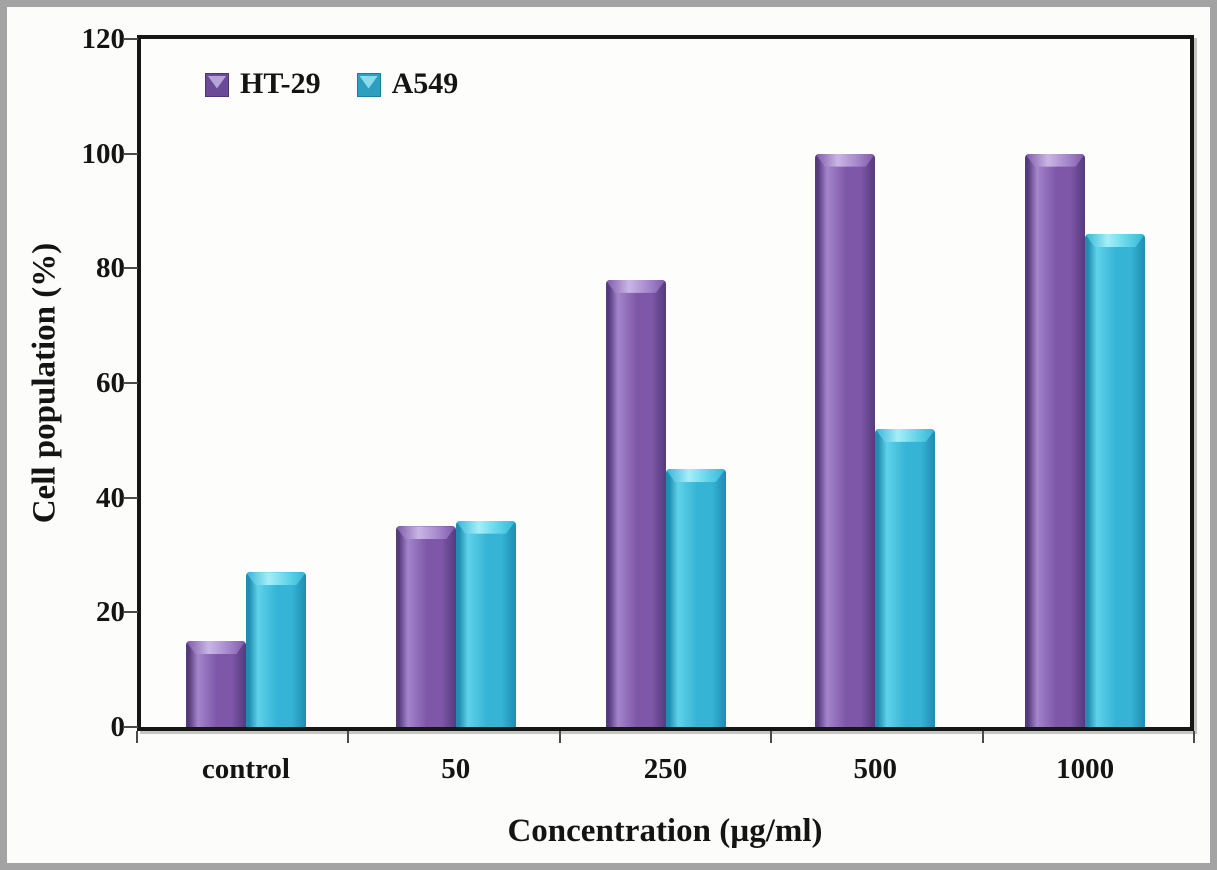  I want to click on y-tick-label-20: 20, so click(110, 612).